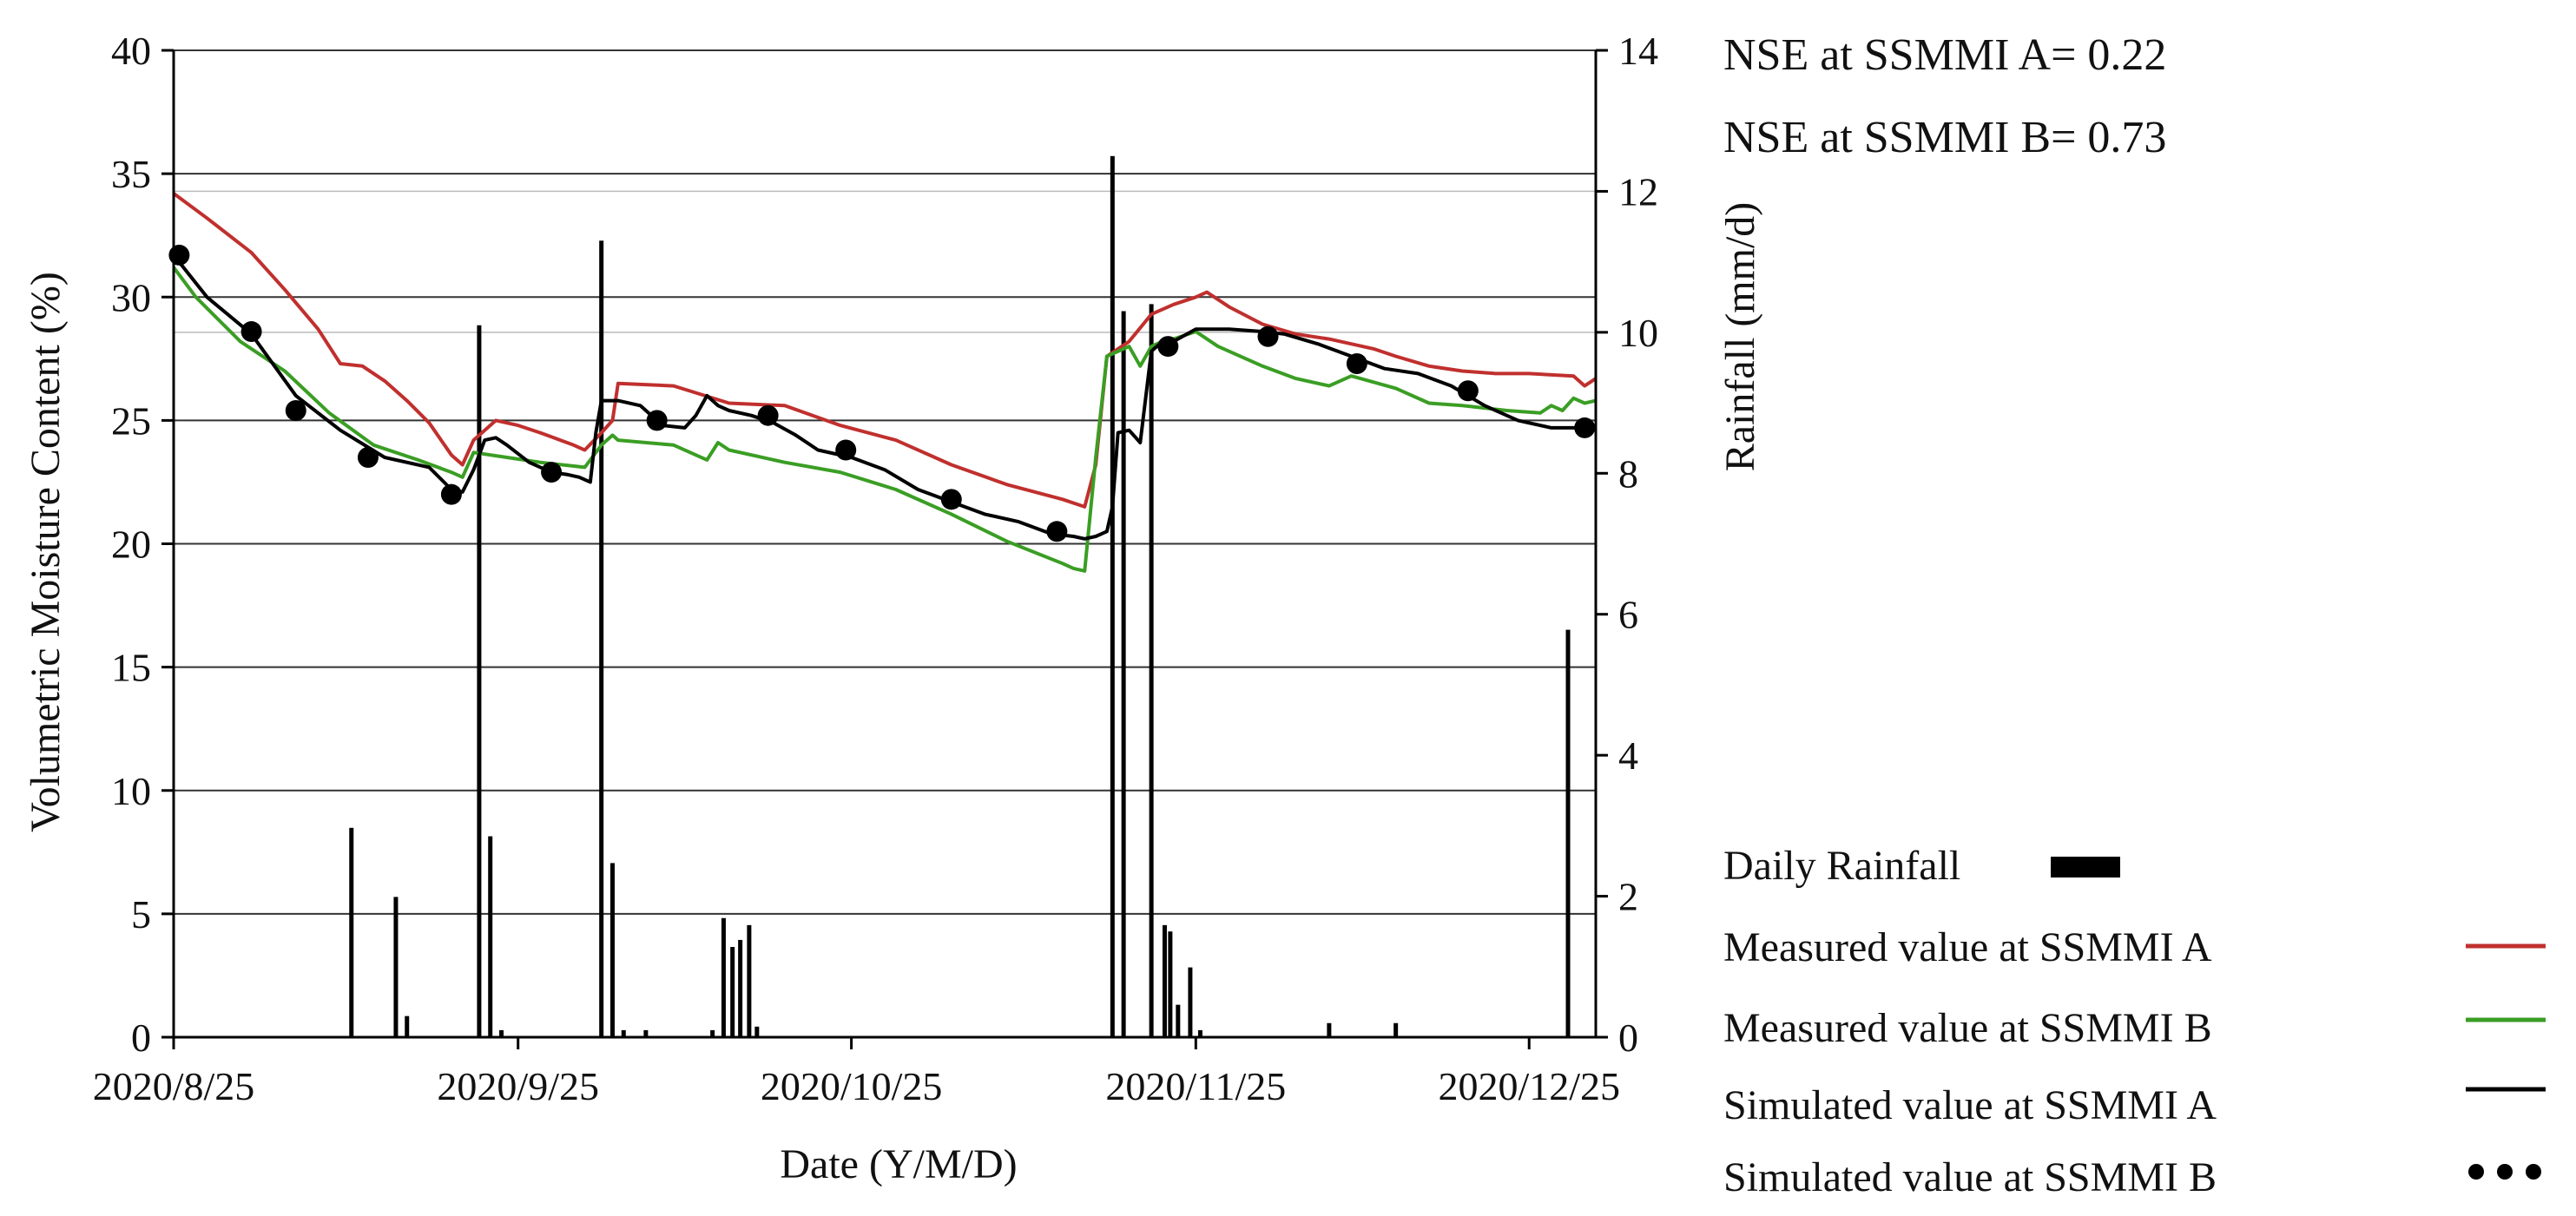  What do you see at coordinates (1740, 337) in the screenshot?
I see `y2-axis-title: Rainfall (mm/d)` at bounding box center [1740, 337].